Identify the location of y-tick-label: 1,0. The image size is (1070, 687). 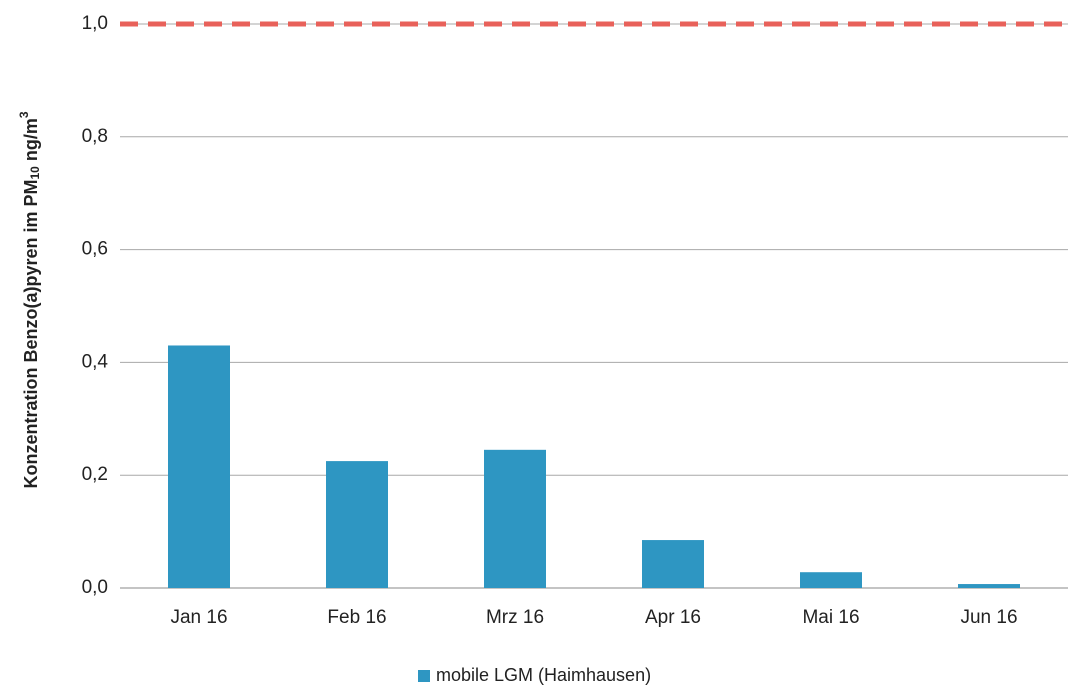
(95, 23).